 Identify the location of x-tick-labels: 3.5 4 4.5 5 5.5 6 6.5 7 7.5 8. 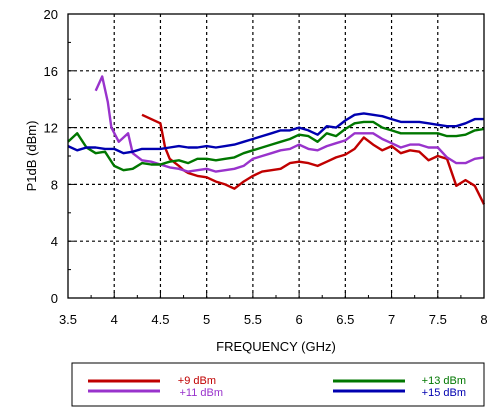
(273, 319).